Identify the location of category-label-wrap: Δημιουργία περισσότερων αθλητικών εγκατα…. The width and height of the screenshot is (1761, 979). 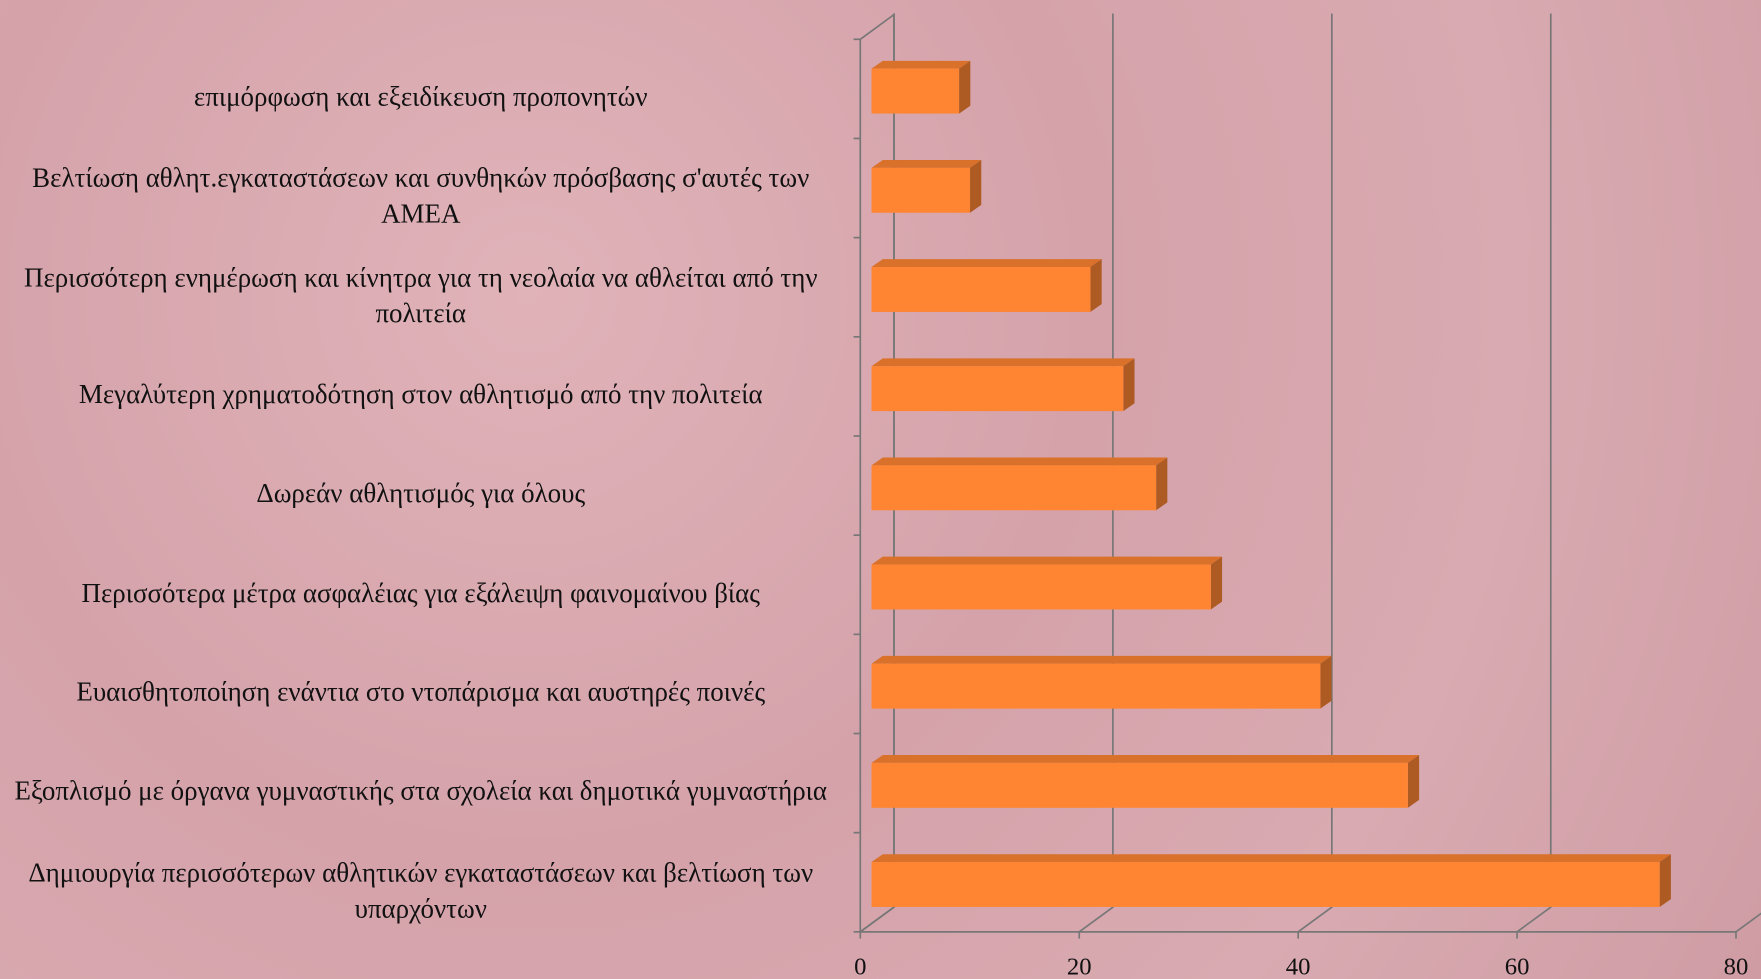
(416, 891).